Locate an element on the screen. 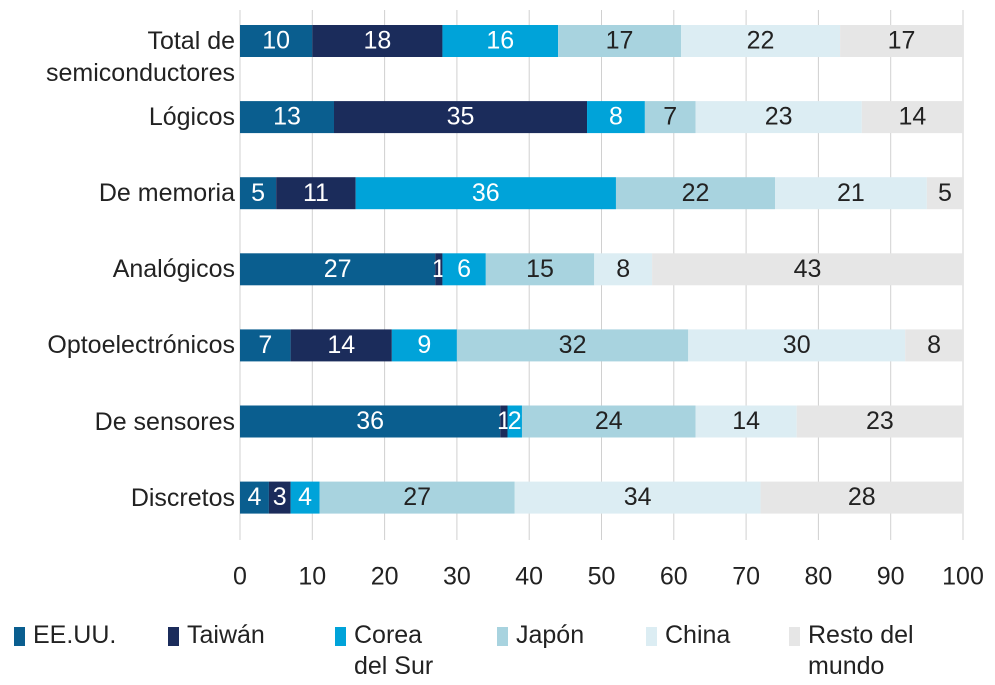 The height and width of the screenshot is (685, 995). data-label: 16 is located at coordinates (500, 41).